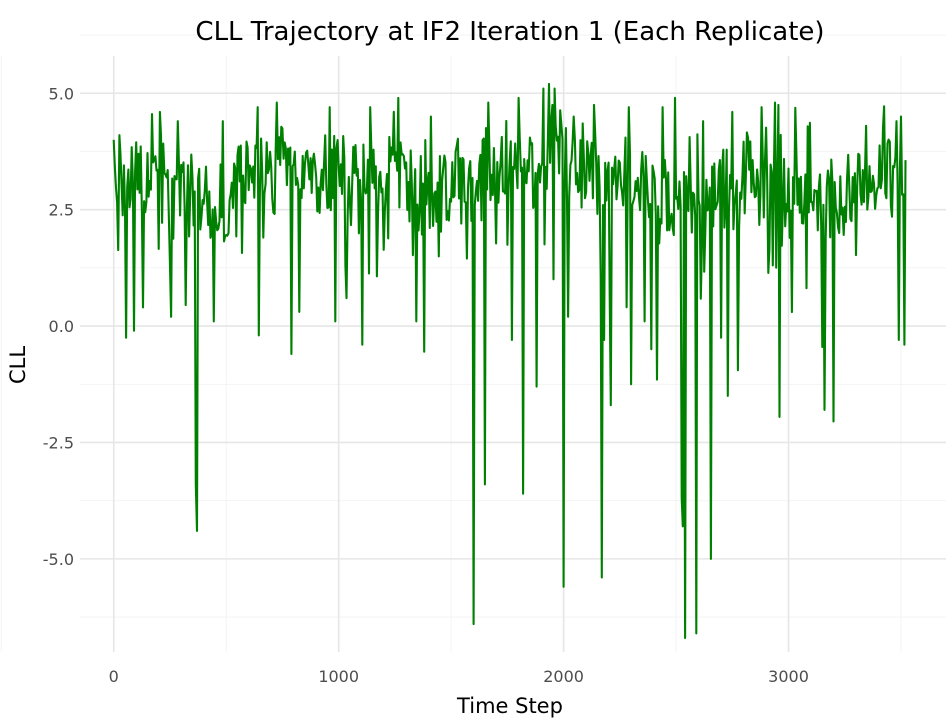 This screenshot has width=950, height=723. Describe the element at coordinates (61, 326) in the screenshot. I see `y-tick-label: 0.0` at that location.